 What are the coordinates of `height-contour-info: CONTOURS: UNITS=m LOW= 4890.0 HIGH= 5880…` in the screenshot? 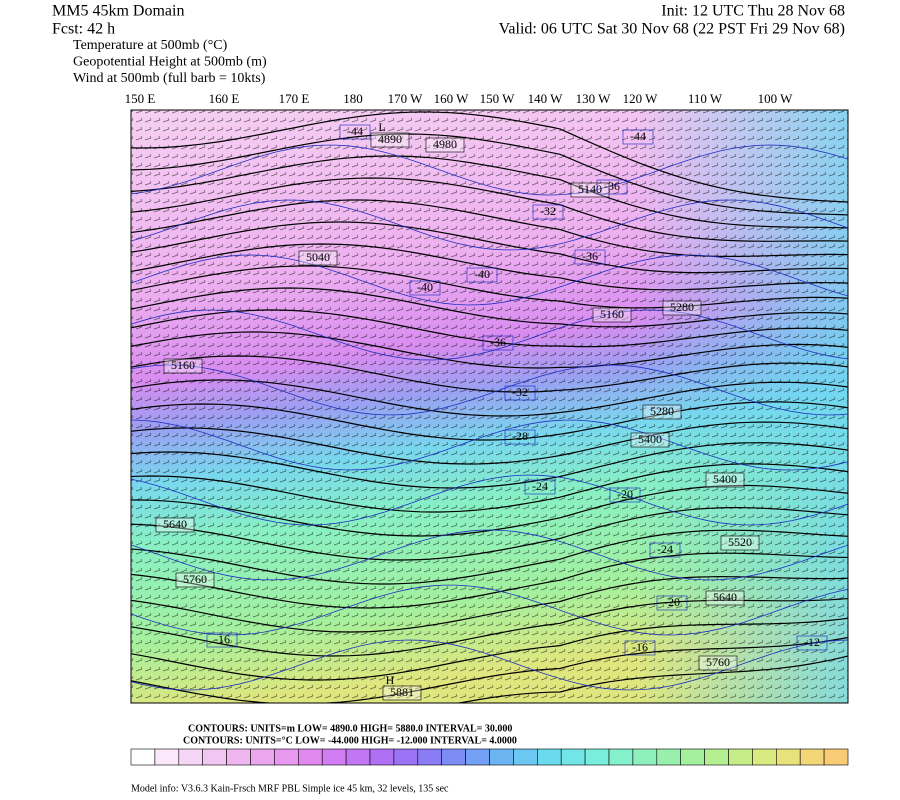 It's located at (350, 728).